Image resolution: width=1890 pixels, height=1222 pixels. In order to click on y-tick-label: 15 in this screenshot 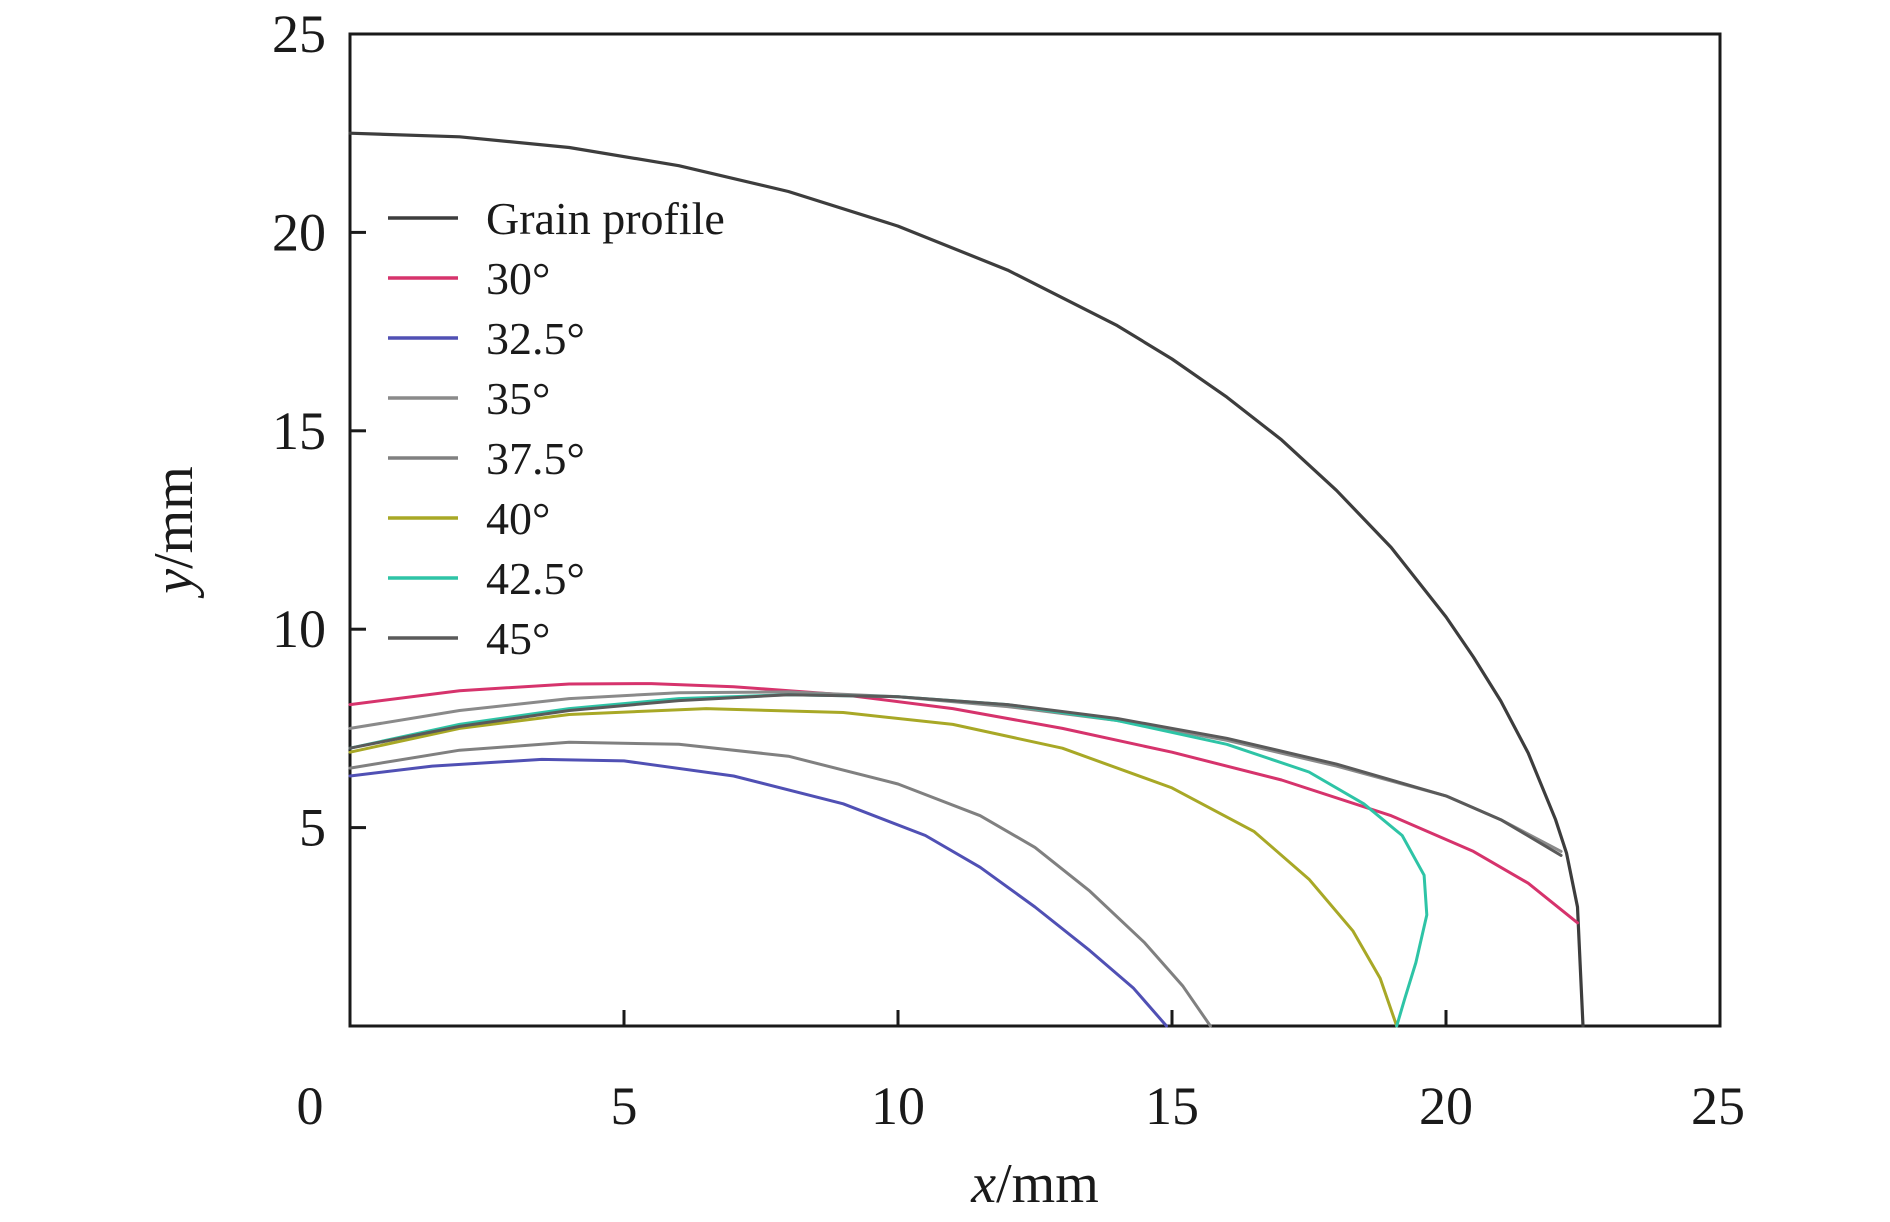, I will do `click(299, 431)`.